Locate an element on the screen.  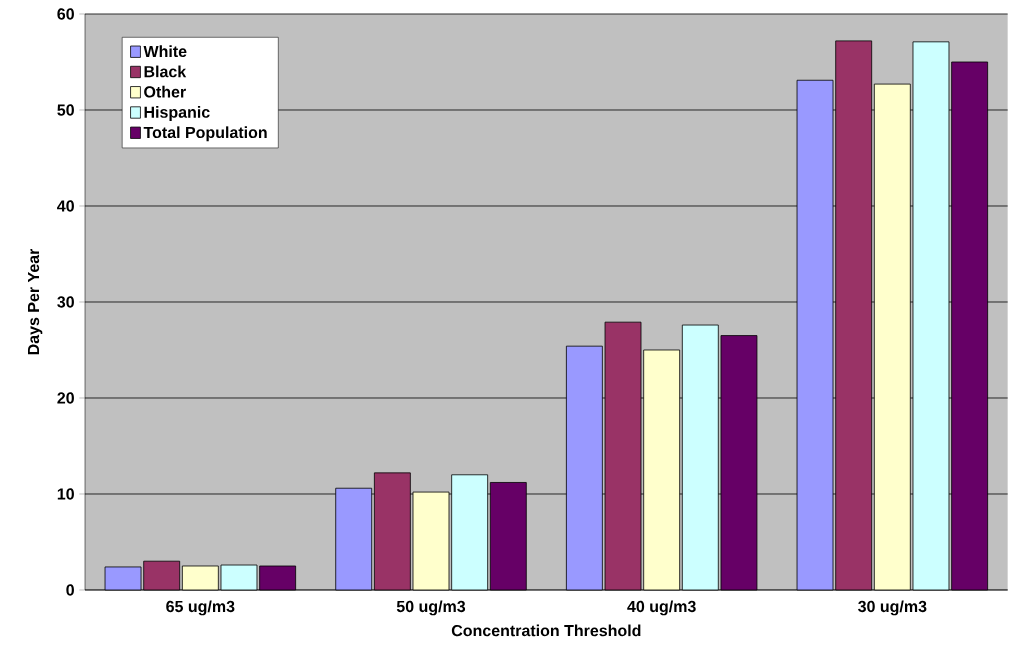
x-tick-label: 40 ug/m3 is located at coordinates (661, 608).